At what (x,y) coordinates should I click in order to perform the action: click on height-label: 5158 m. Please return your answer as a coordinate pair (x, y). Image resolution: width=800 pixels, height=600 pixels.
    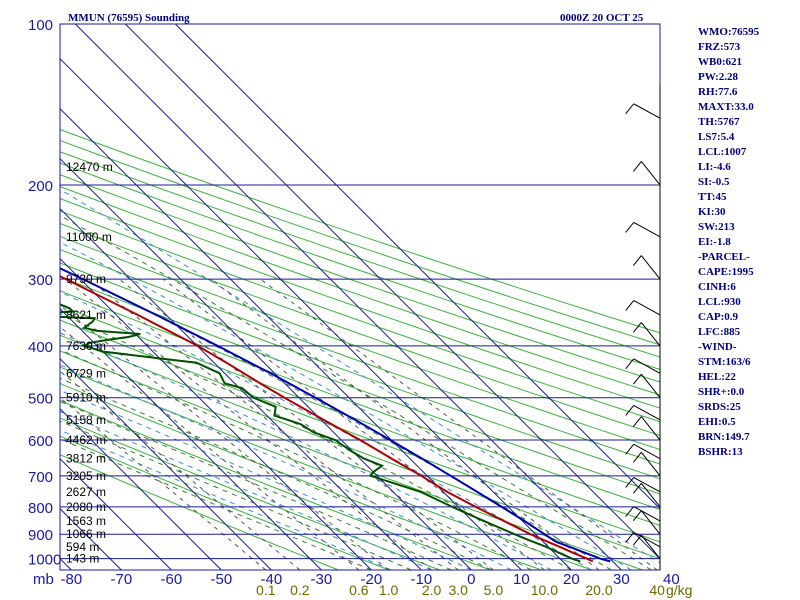
    Looking at the image, I should click on (86, 420).